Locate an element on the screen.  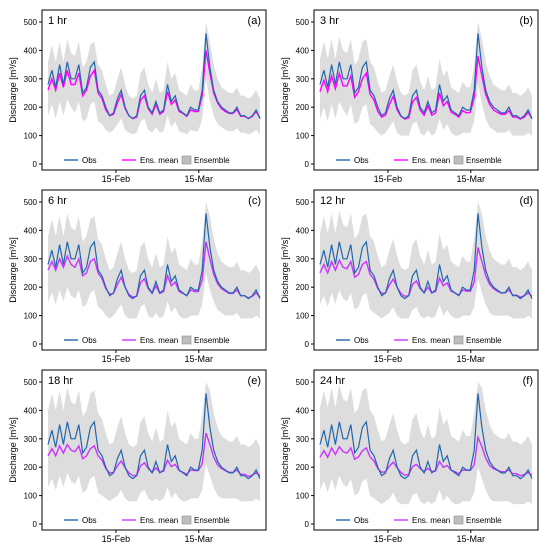
panel-letter: (f) is located at coordinates (528, 381).